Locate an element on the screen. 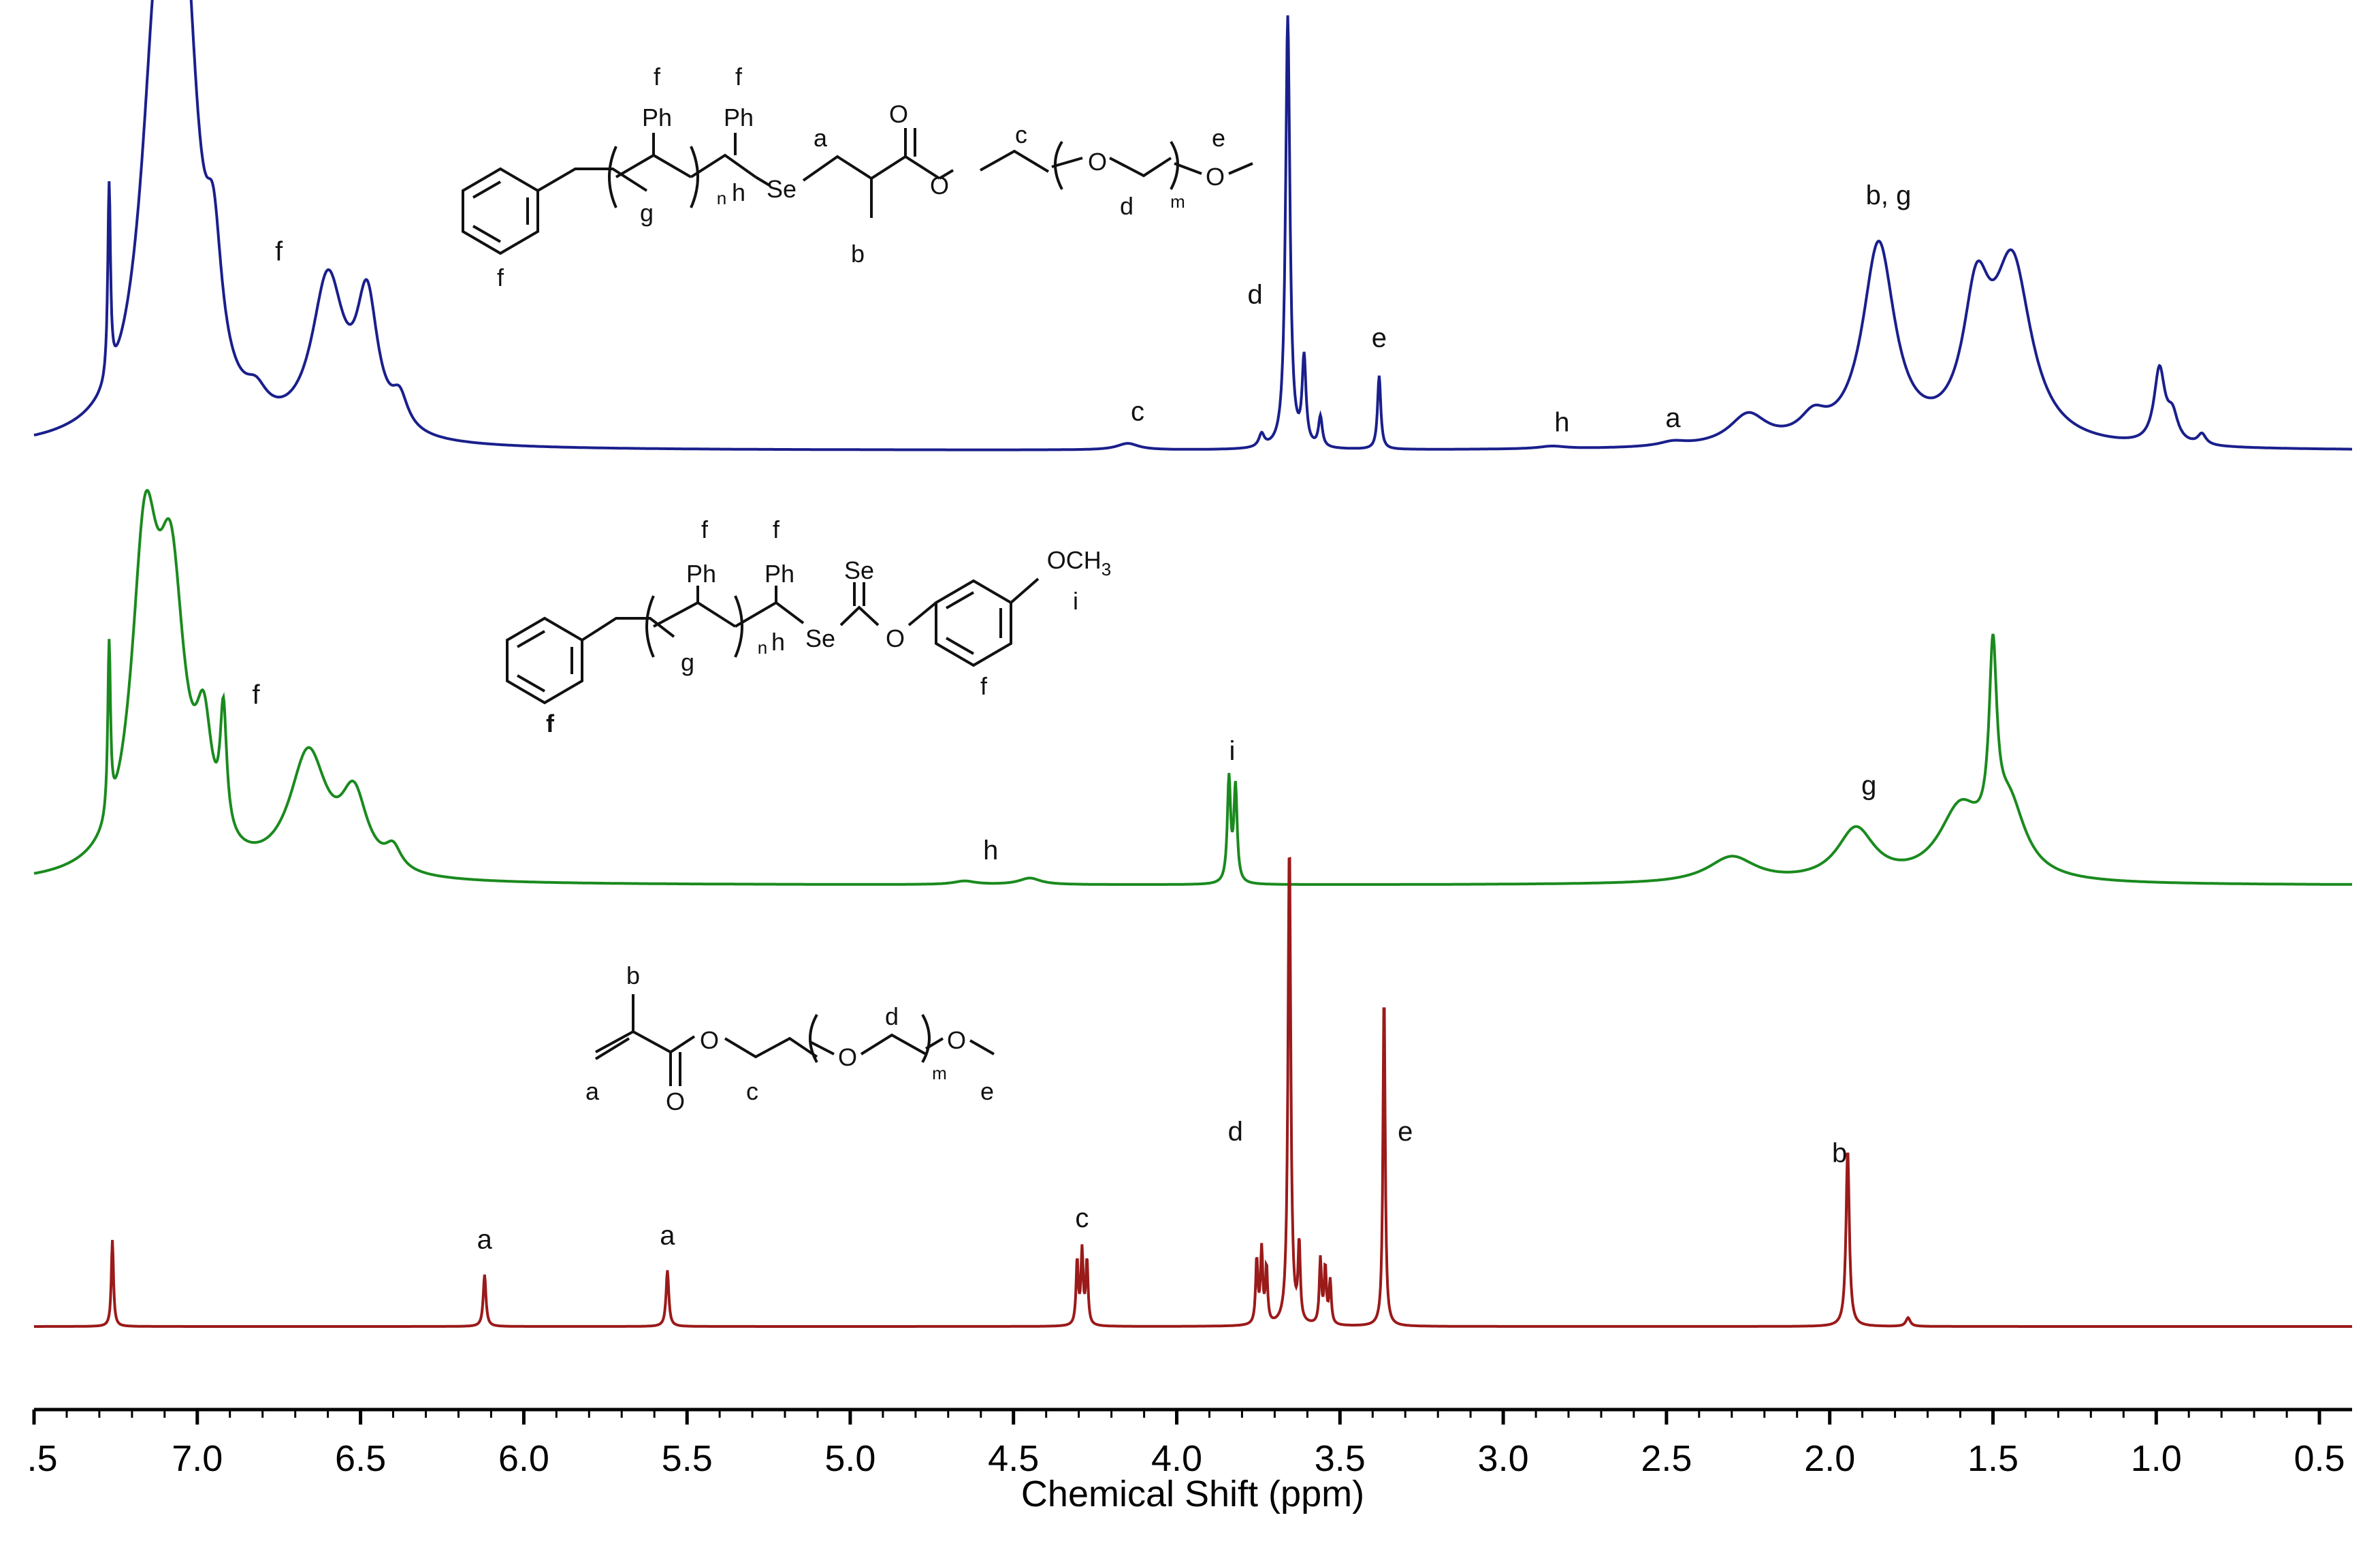 The width and height of the screenshot is (2380, 1541). label-n: n is located at coordinates (762, 647).